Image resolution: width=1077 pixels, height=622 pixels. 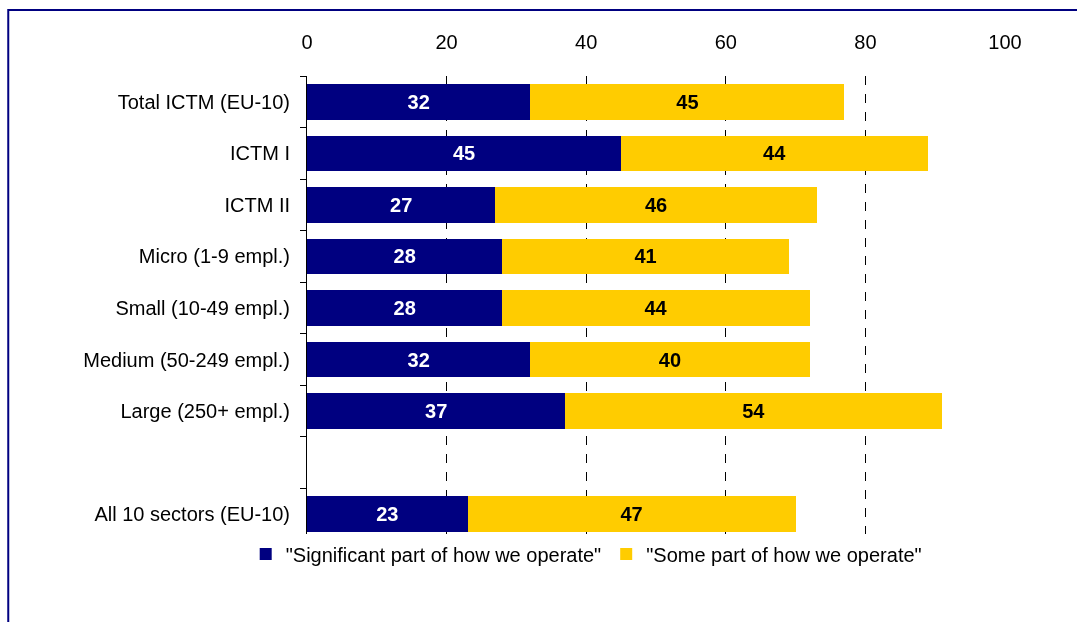 What do you see at coordinates (260, 153) in the screenshot?
I see `y-tick-label: ICTM I` at bounding box center [260, 153].